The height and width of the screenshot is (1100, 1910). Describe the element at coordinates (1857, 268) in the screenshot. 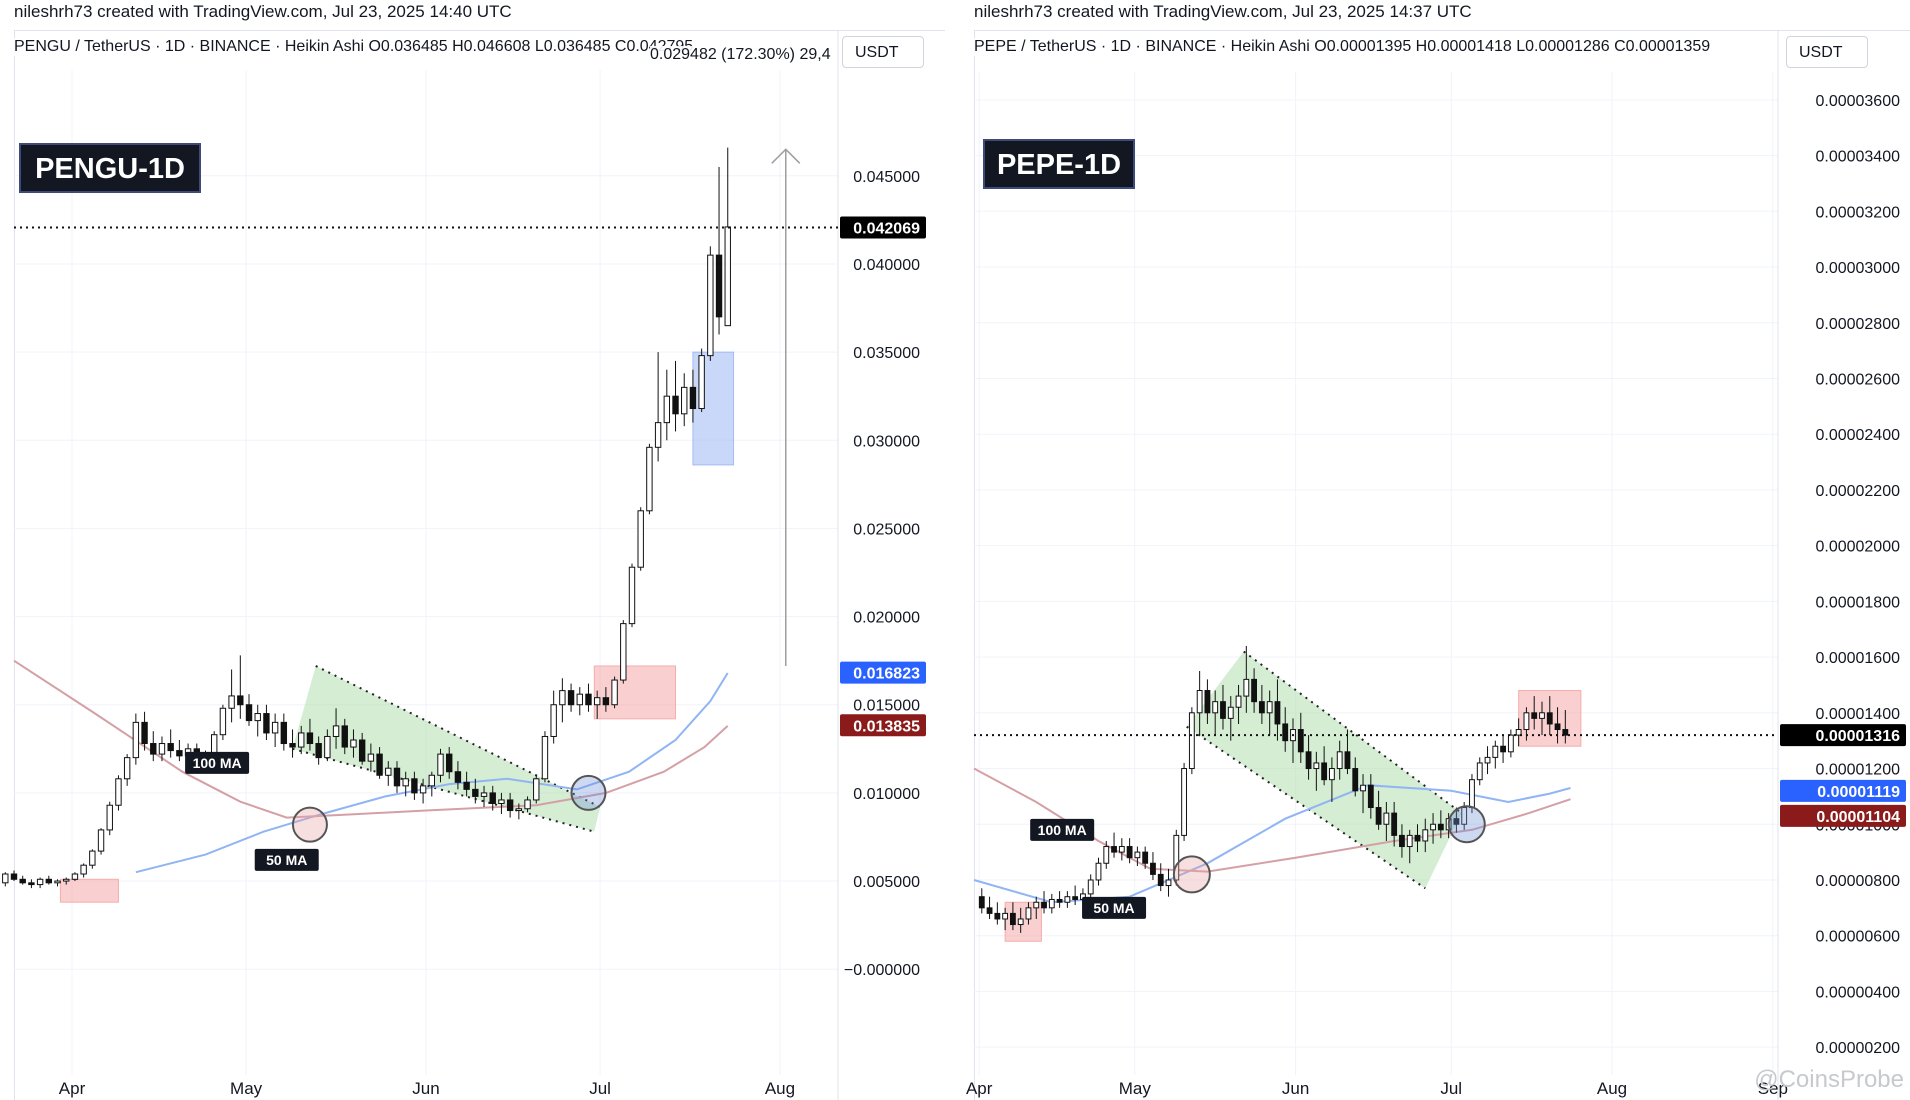

I see `pepe-y-tick-label: 0.00003000` at that location.